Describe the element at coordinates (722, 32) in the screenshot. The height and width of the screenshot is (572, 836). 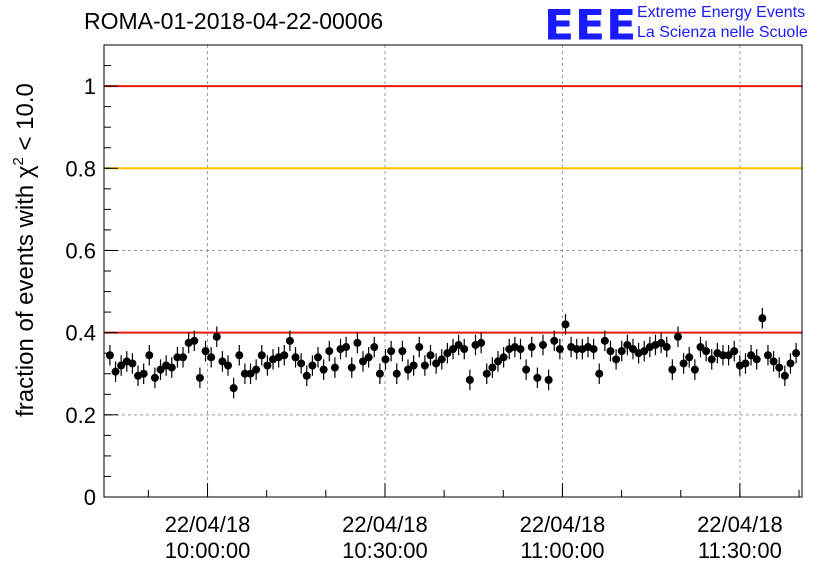
I see `logo-caption-line2: La Scienza nelle Scuole` at that location.